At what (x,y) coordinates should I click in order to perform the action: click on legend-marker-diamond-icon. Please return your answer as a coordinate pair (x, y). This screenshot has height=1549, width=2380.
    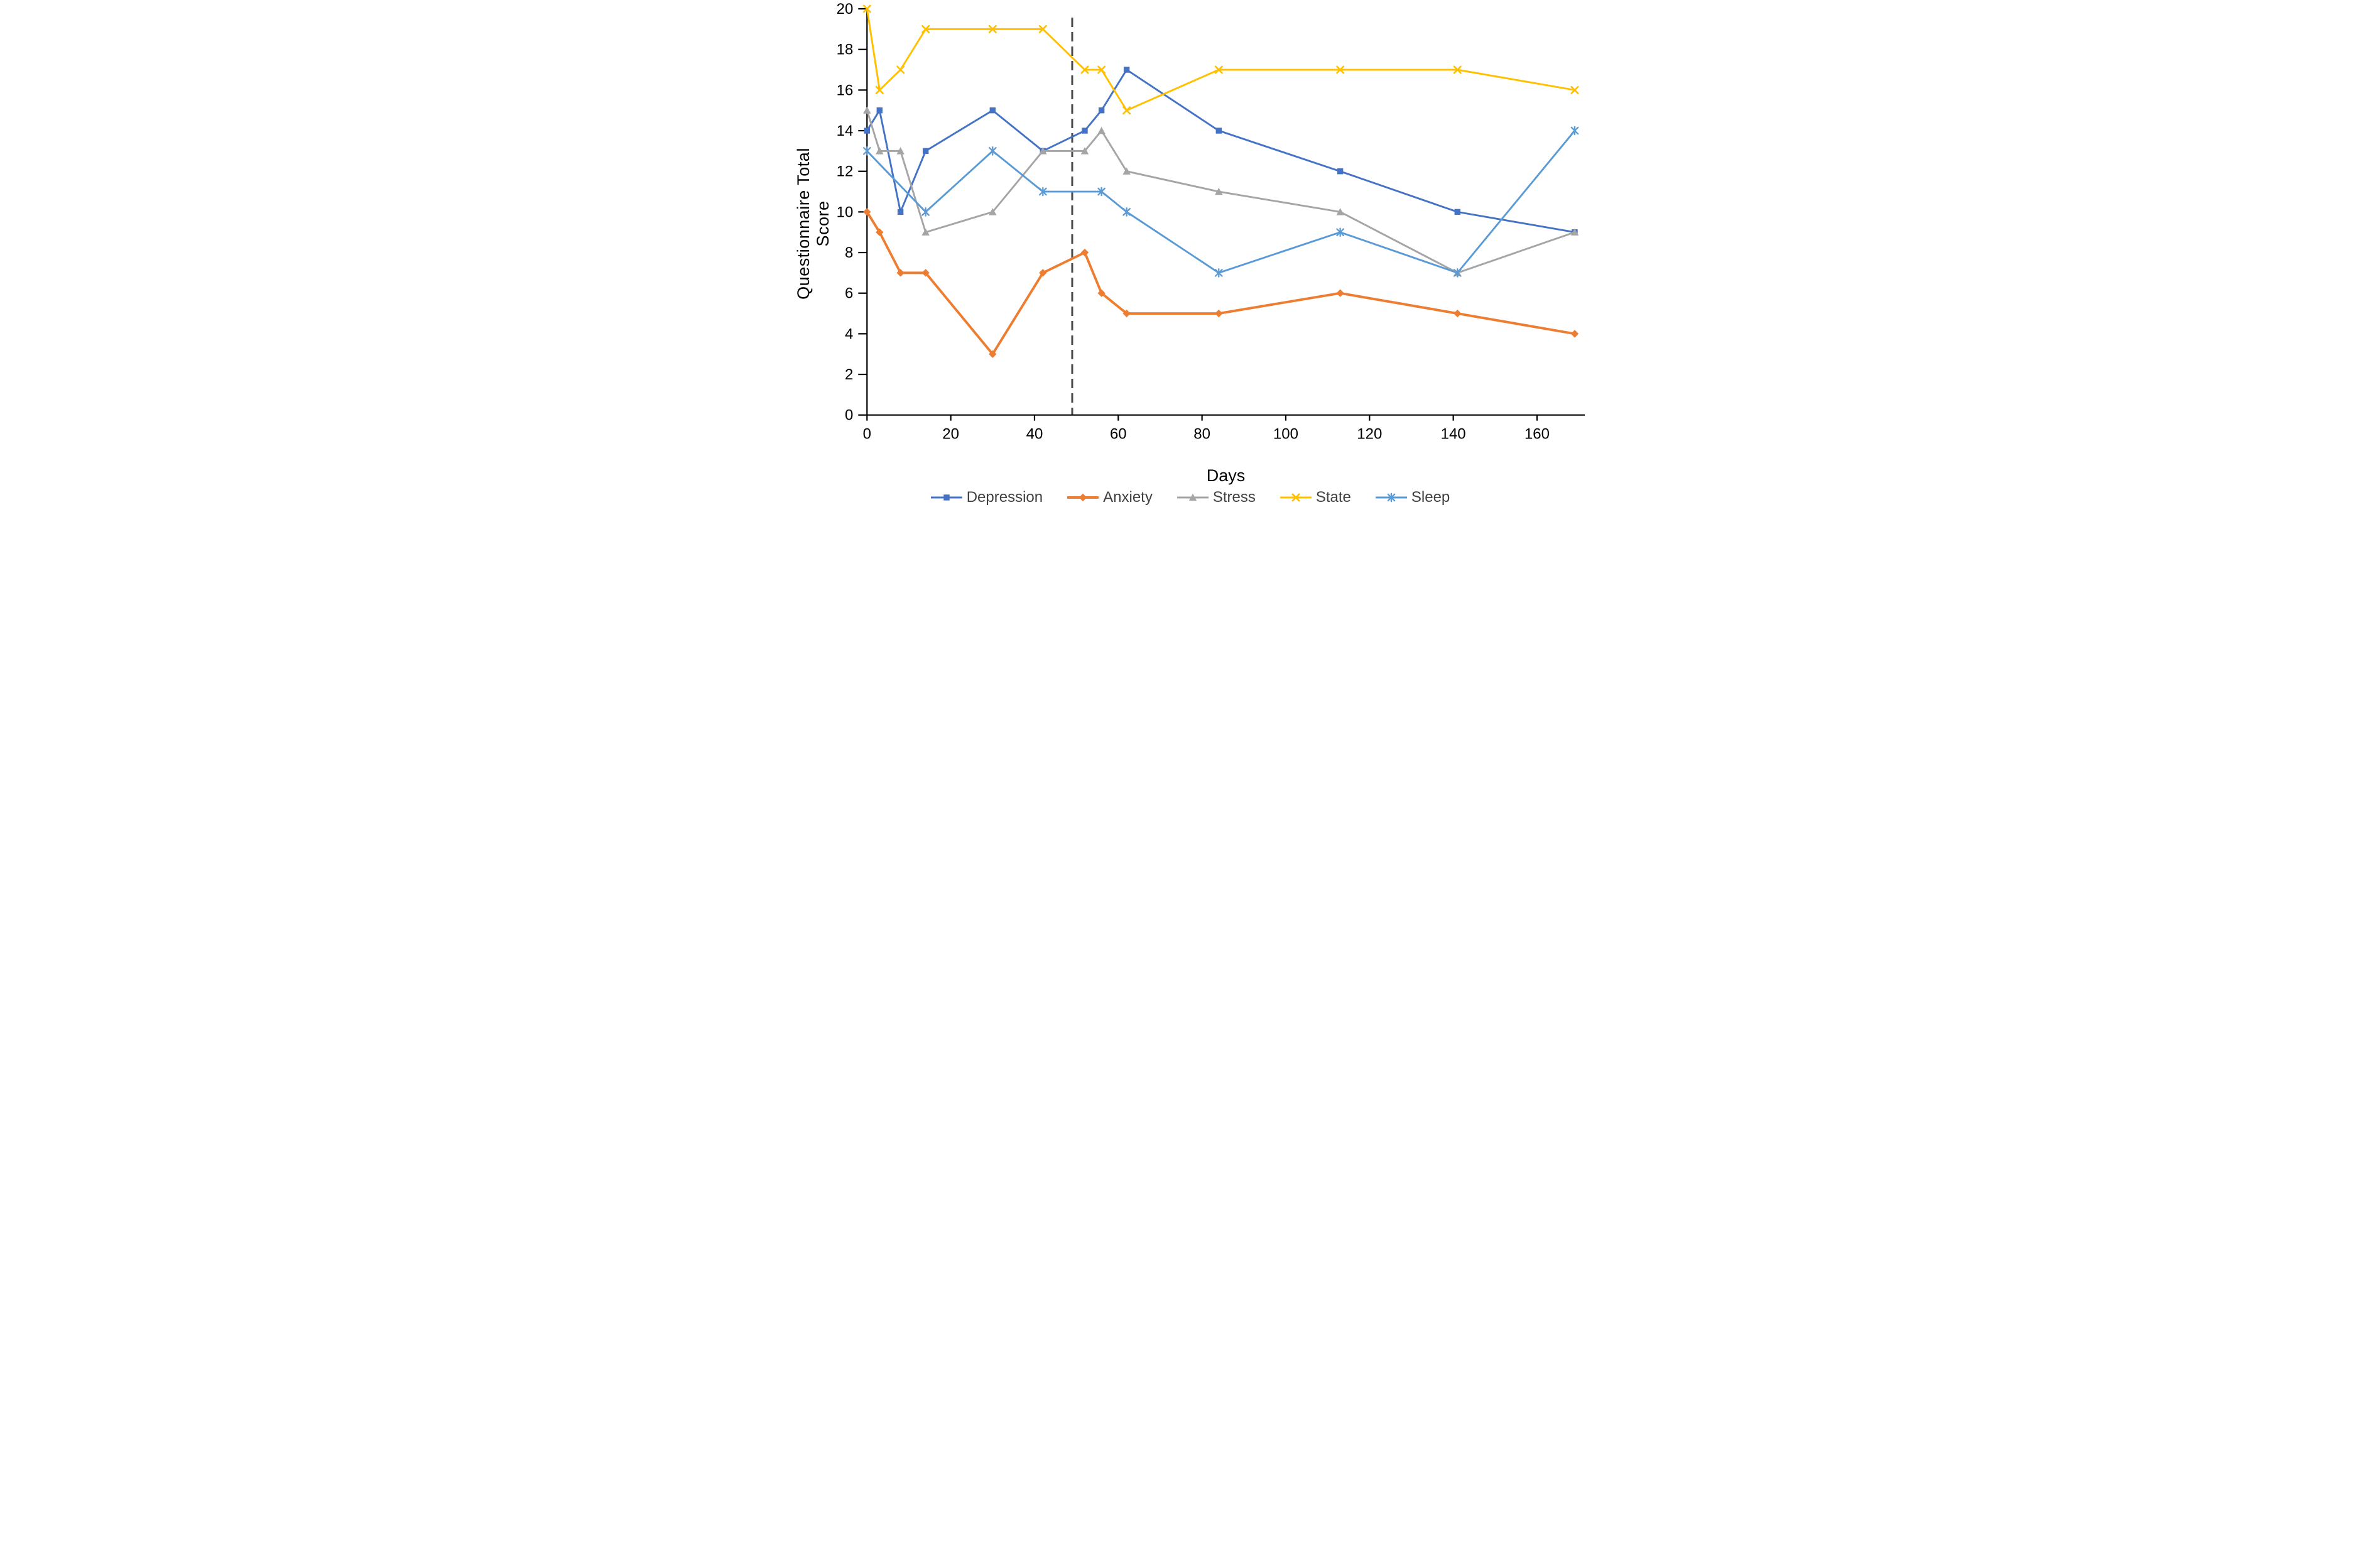
    Looking at the image, I should click on (1083, 497).